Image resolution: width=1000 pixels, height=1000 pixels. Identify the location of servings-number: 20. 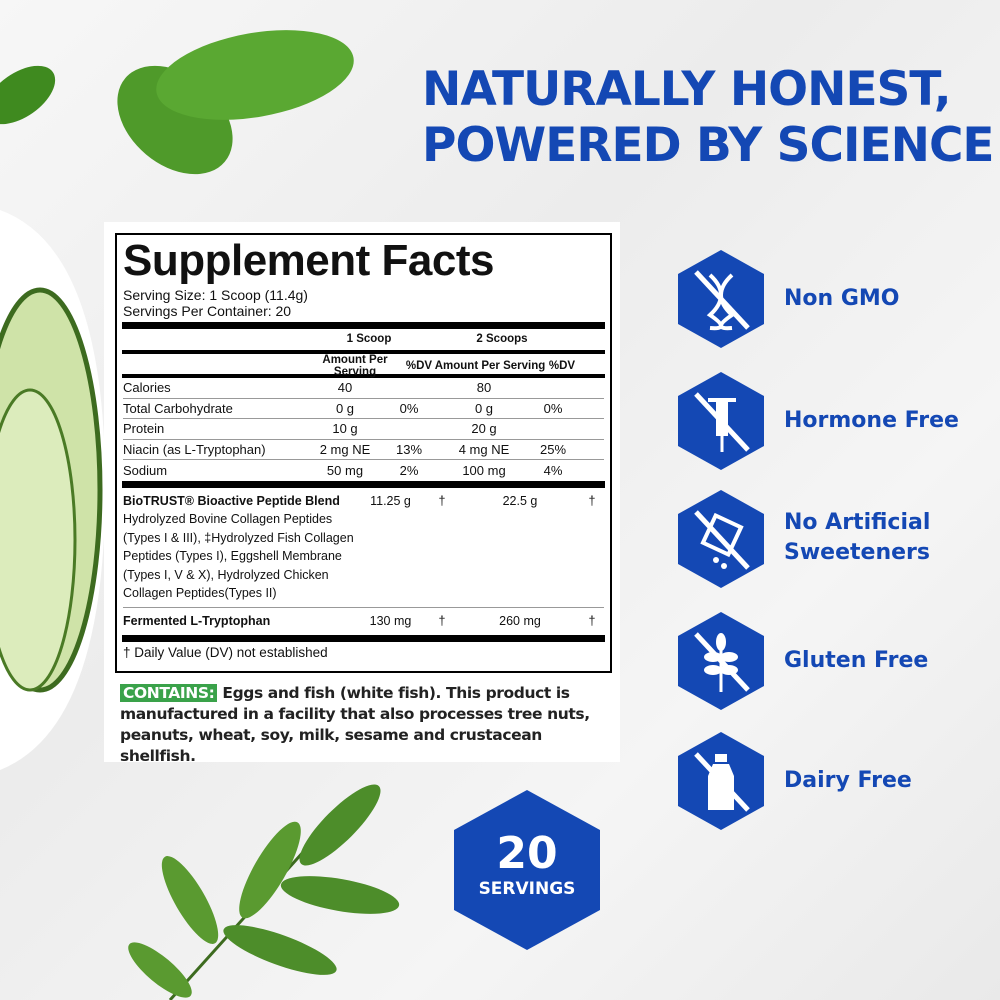
(527, 853).